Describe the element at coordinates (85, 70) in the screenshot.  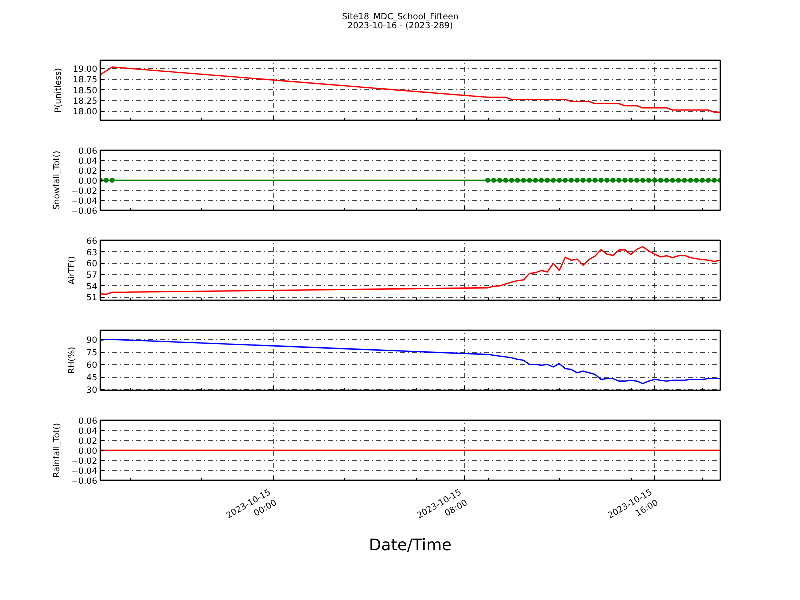
I see `y-tick-label: 19.00` at that location.